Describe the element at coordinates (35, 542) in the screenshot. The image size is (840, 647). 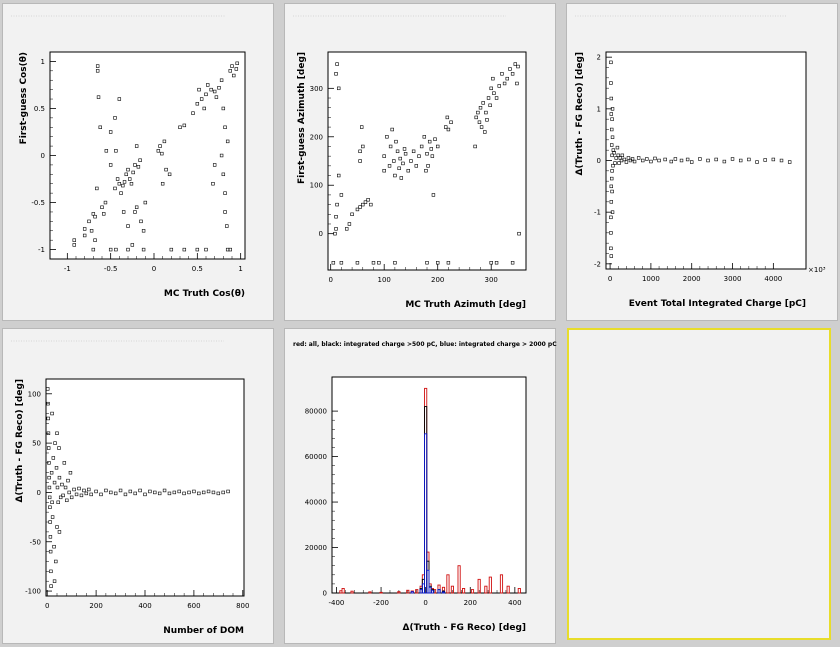
I see `y-tick-label: -50` at that location.